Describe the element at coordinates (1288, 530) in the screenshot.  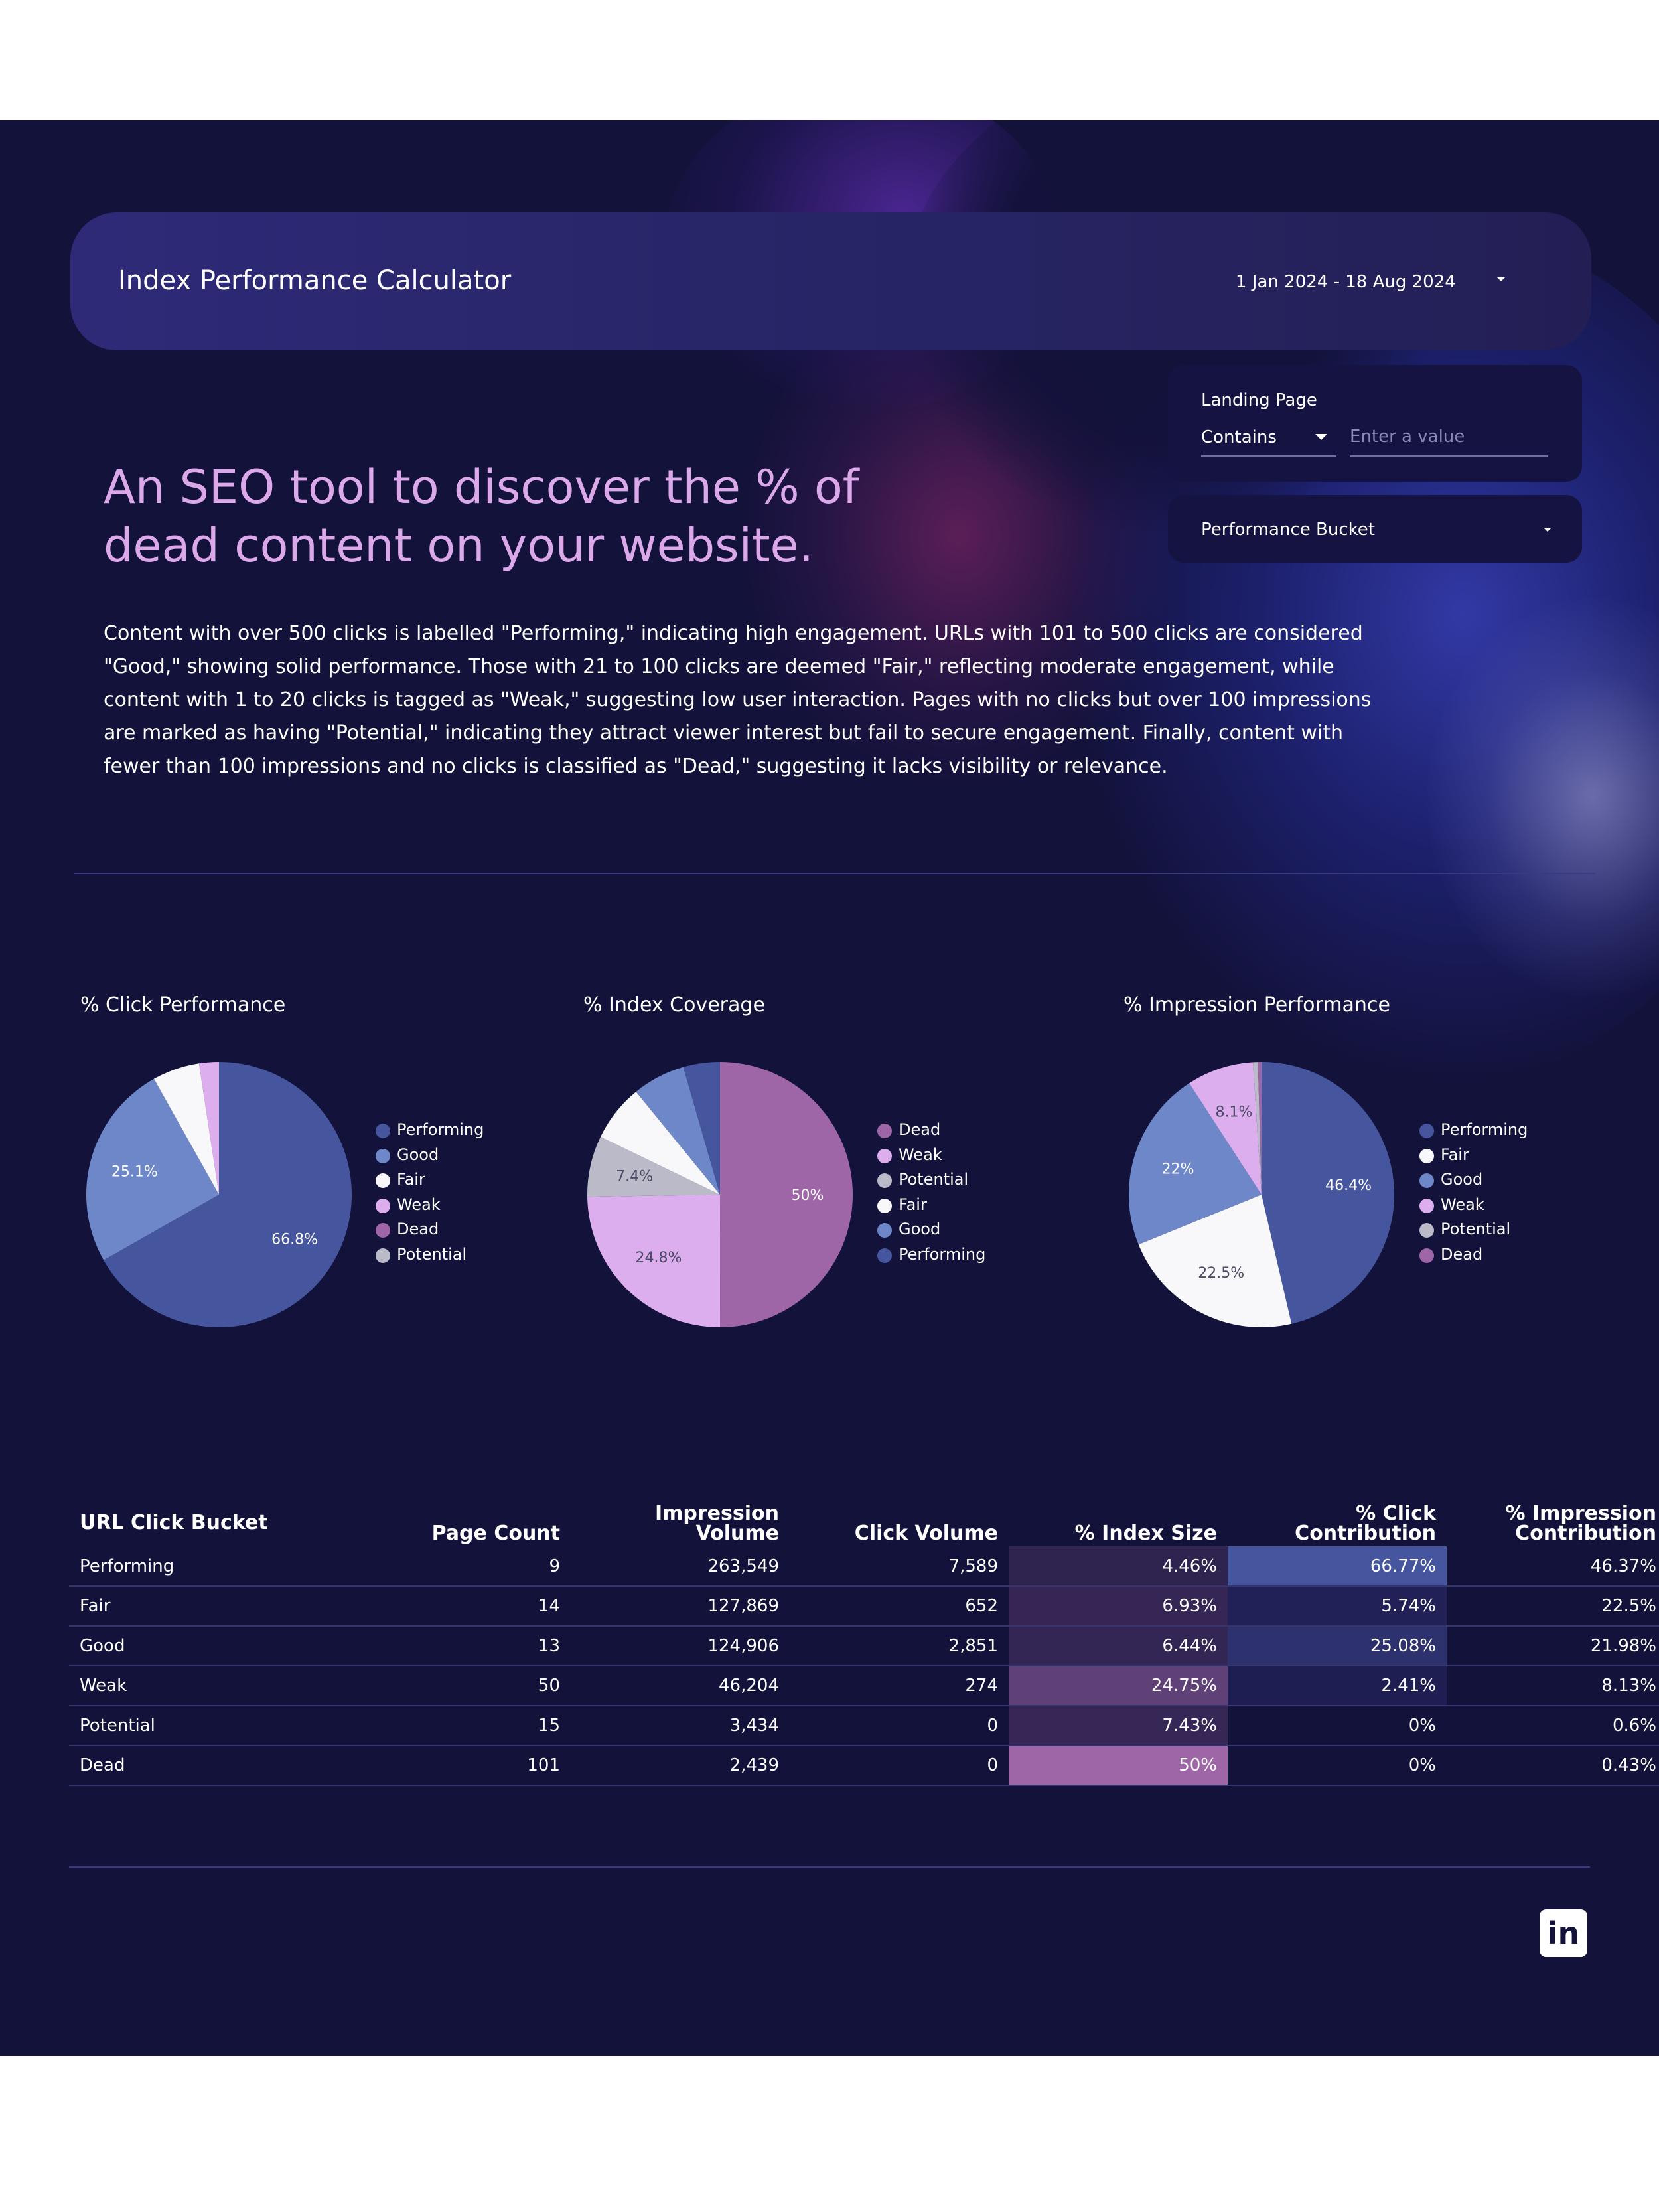
I see `performance-bucket-label: Performance Bucket` at that location.